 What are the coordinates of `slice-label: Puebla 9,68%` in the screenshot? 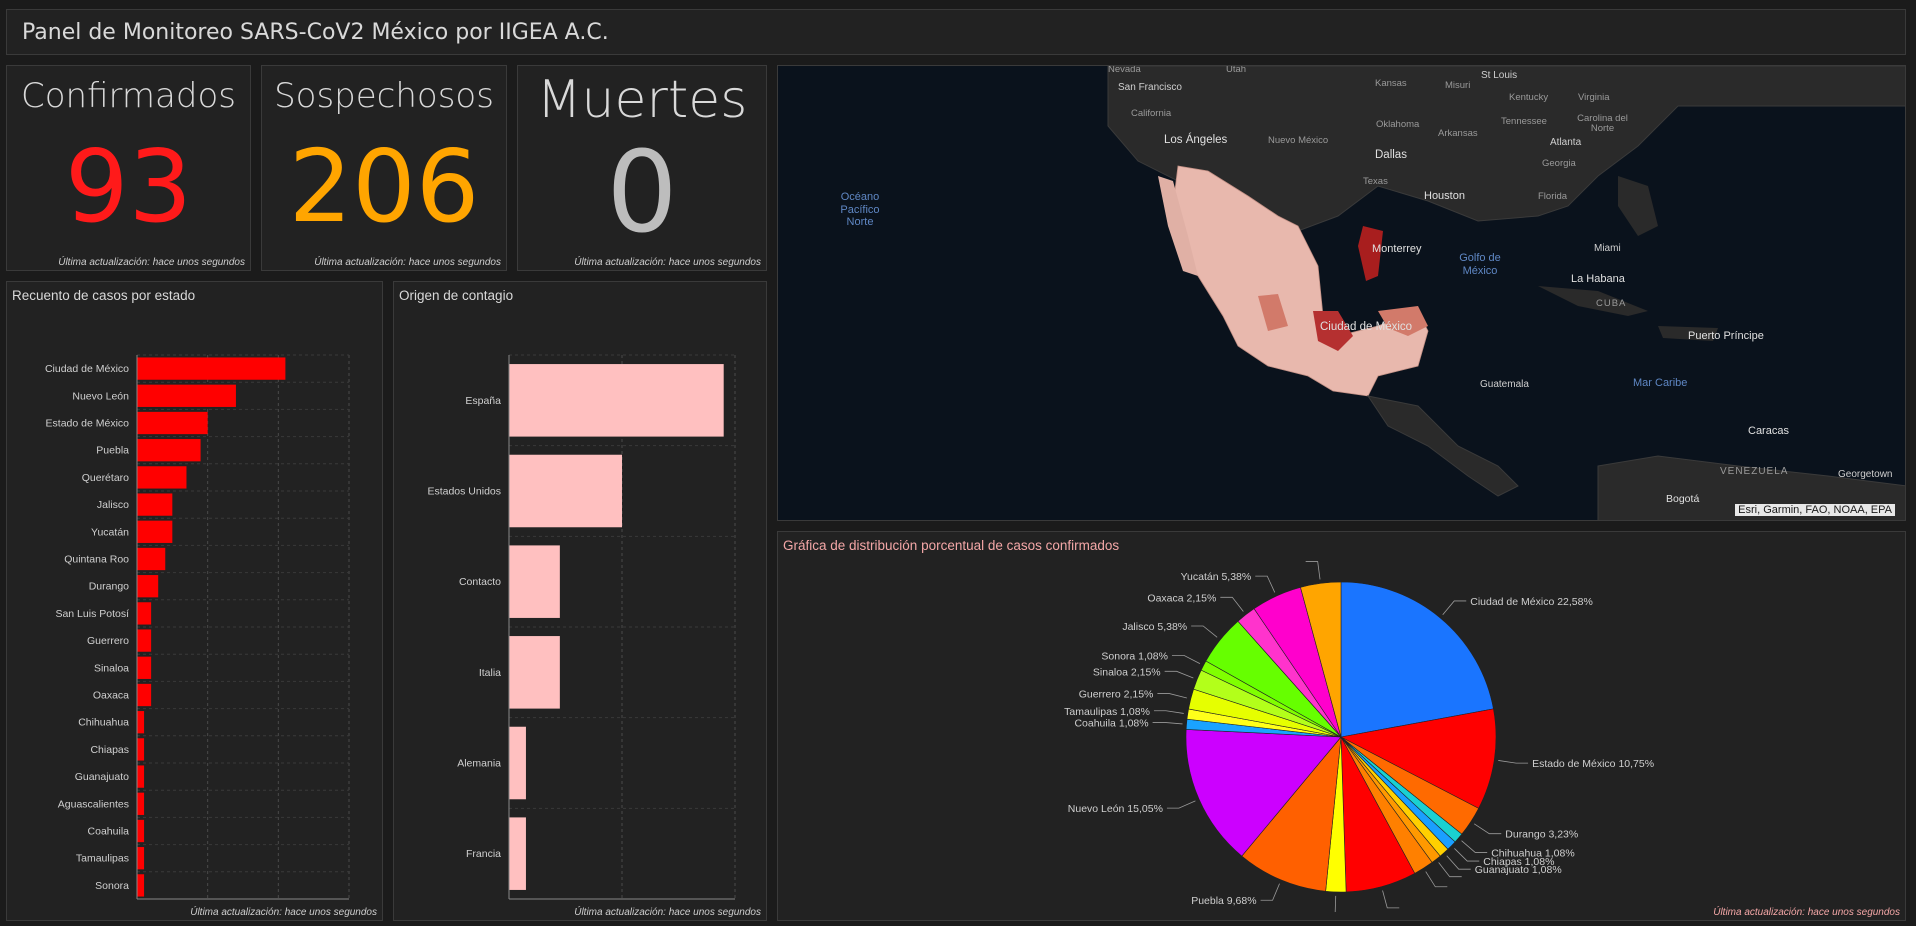 It's located at (1223, 901).